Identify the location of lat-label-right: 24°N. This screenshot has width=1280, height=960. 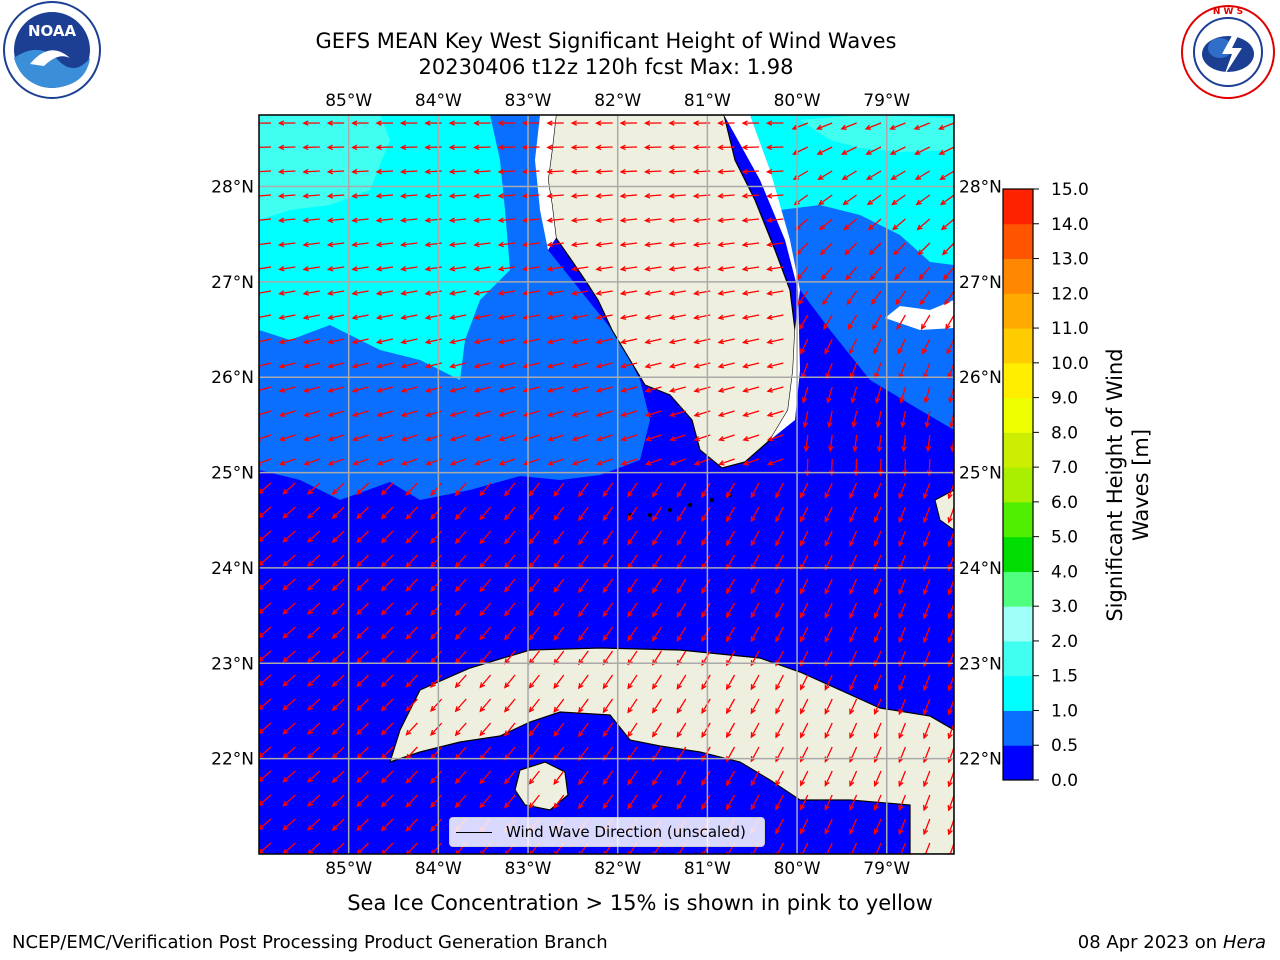
(980, 569).